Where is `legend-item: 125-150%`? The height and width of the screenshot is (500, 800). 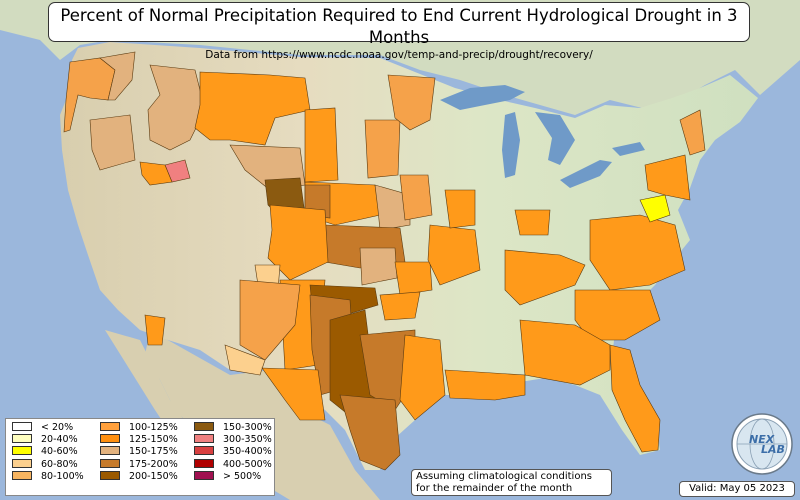 legend-item: 125-150% is located at coordinates (139, 440).